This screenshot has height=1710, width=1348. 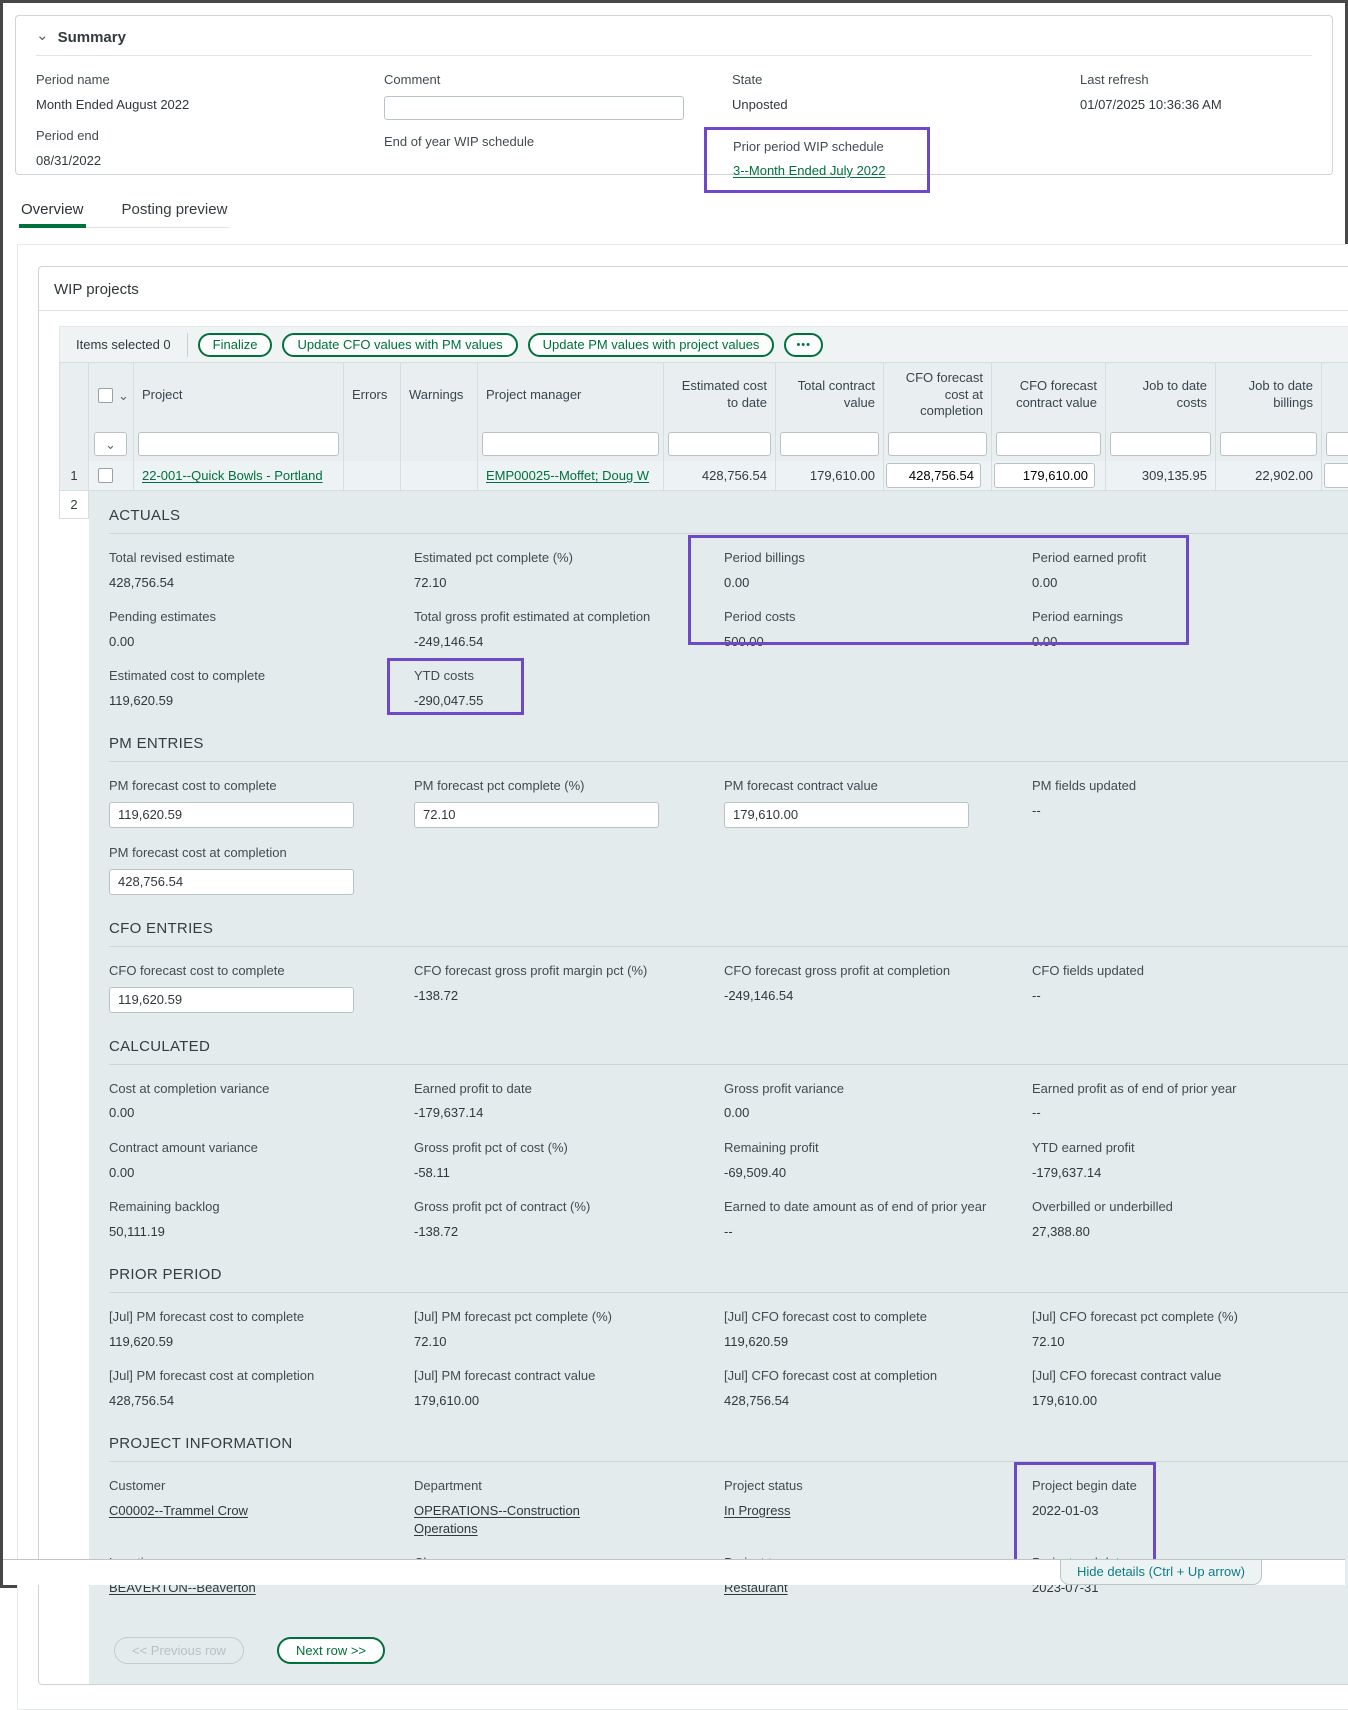 What do you see at coordinates (570, 444) in the screenshot?
I see `filter-input-project_manager` at bounding box center [570, 444].